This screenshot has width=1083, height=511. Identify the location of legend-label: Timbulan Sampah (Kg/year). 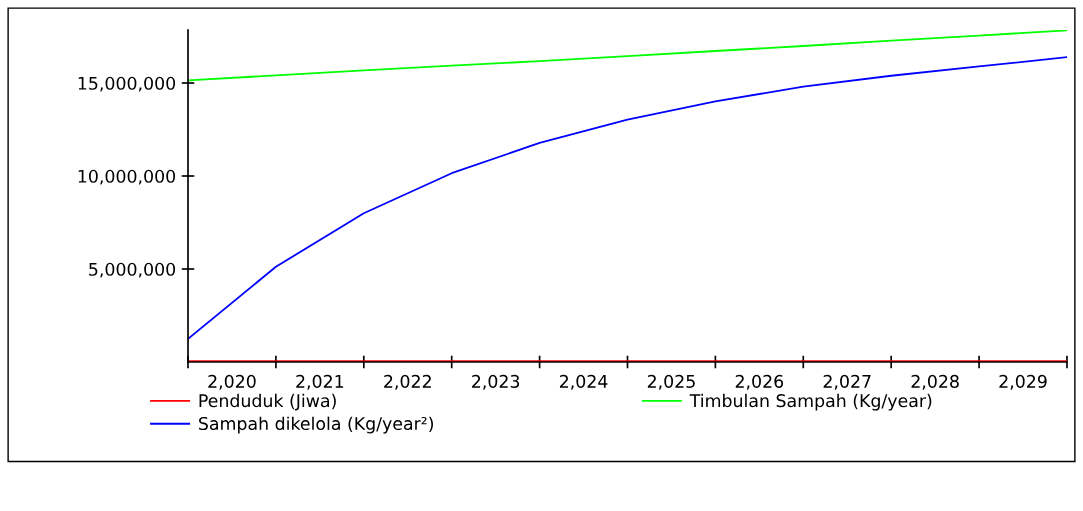
(810, 402).